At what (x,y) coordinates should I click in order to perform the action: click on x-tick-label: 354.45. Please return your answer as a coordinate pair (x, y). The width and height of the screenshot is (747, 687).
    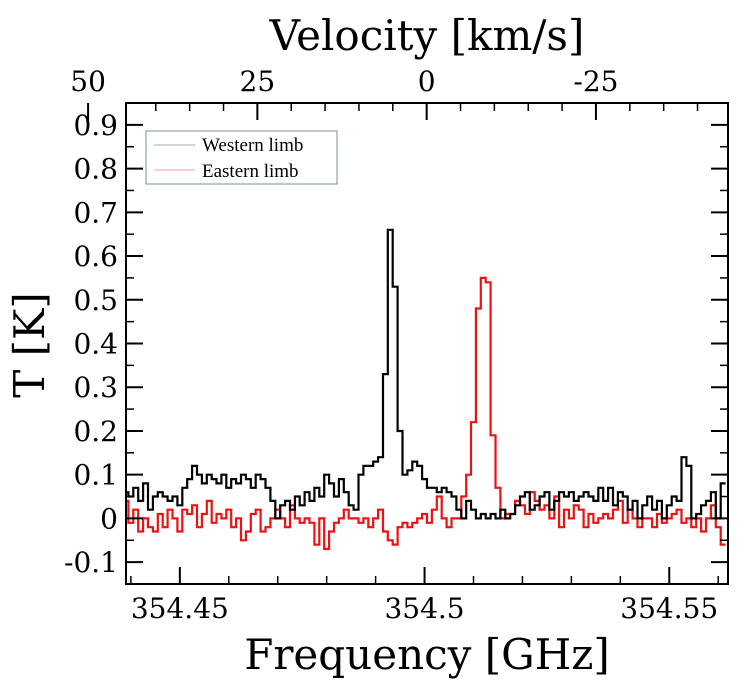
    Looking at the image, I should click on (180, 608).